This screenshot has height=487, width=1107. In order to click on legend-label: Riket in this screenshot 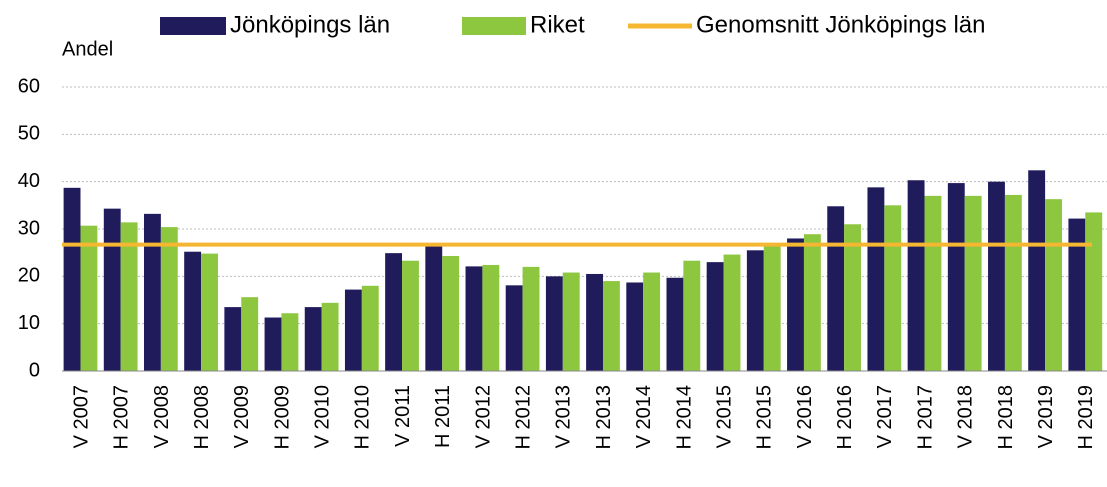, I will do `click(557, 24)`.